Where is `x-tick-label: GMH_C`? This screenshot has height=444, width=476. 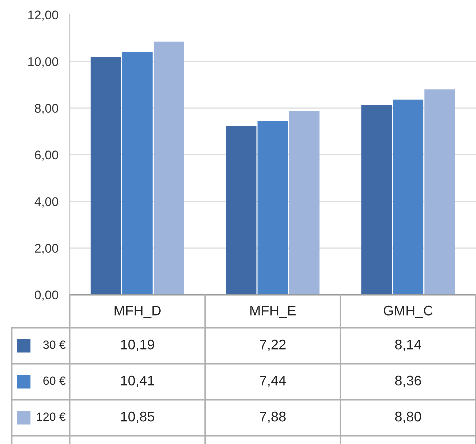
x-tick-label: GMH_C is located at coordinates (408, 312).